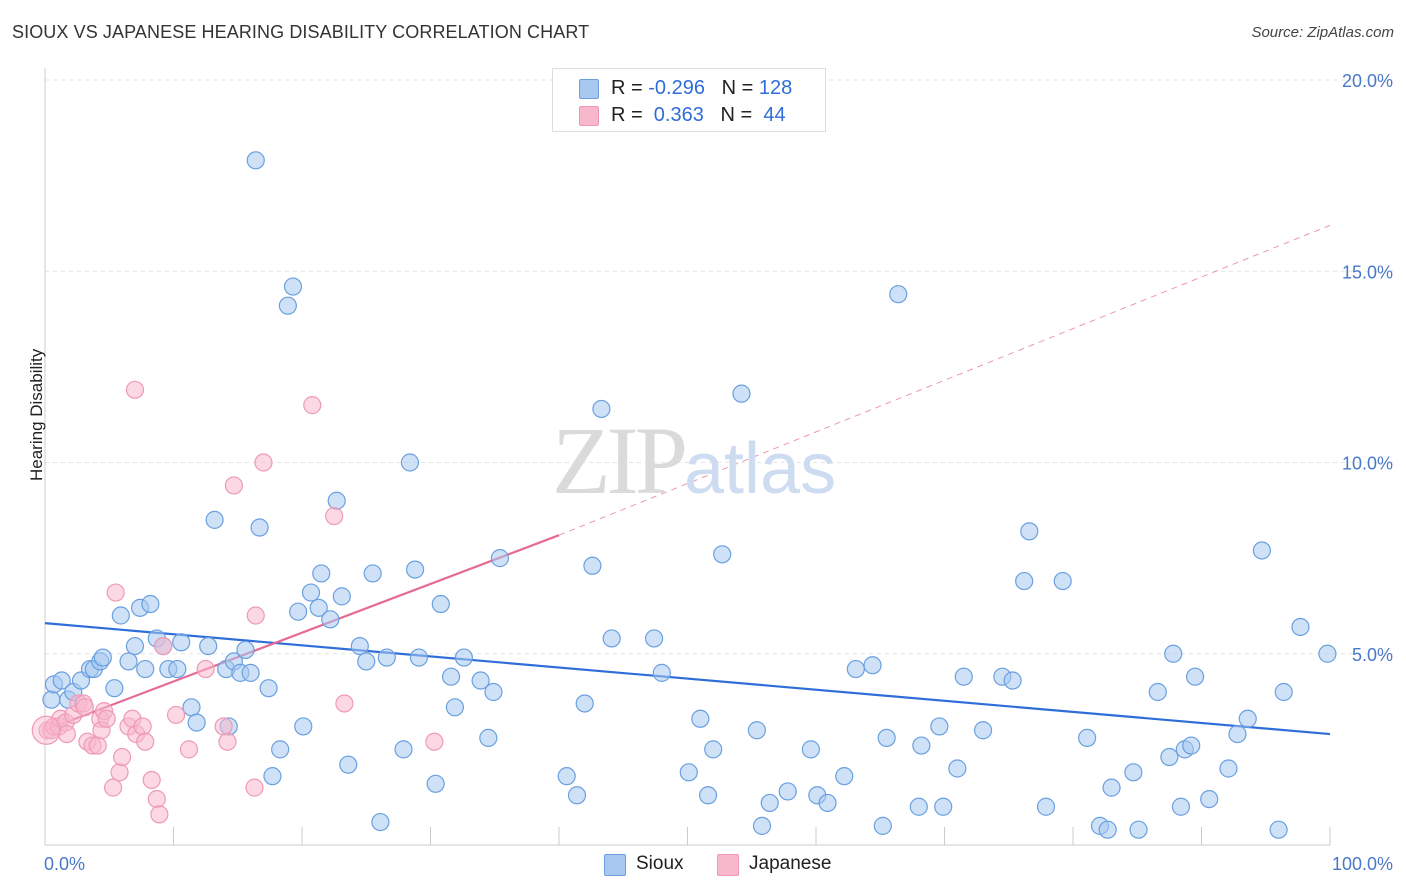 The width and height of the screenshot is (1406, 892). What do you see at coordinates (1367, 272) in the screenshot?
I see `y-tick-label: 15.0%` at bounding box center [1367, 272].